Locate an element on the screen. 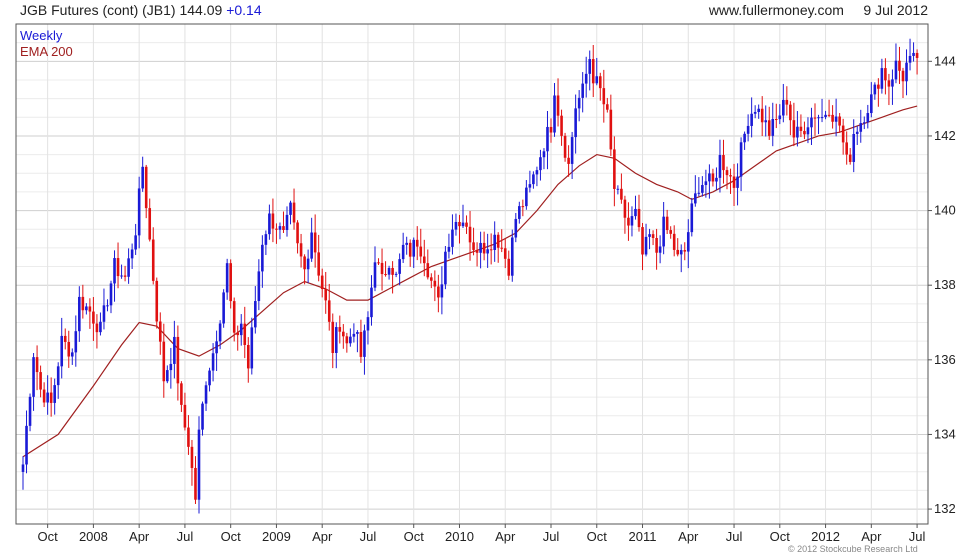 The height and width of the screenshot is (560, 980). y-tick-label: 140 is located at coordinates (945, 210).